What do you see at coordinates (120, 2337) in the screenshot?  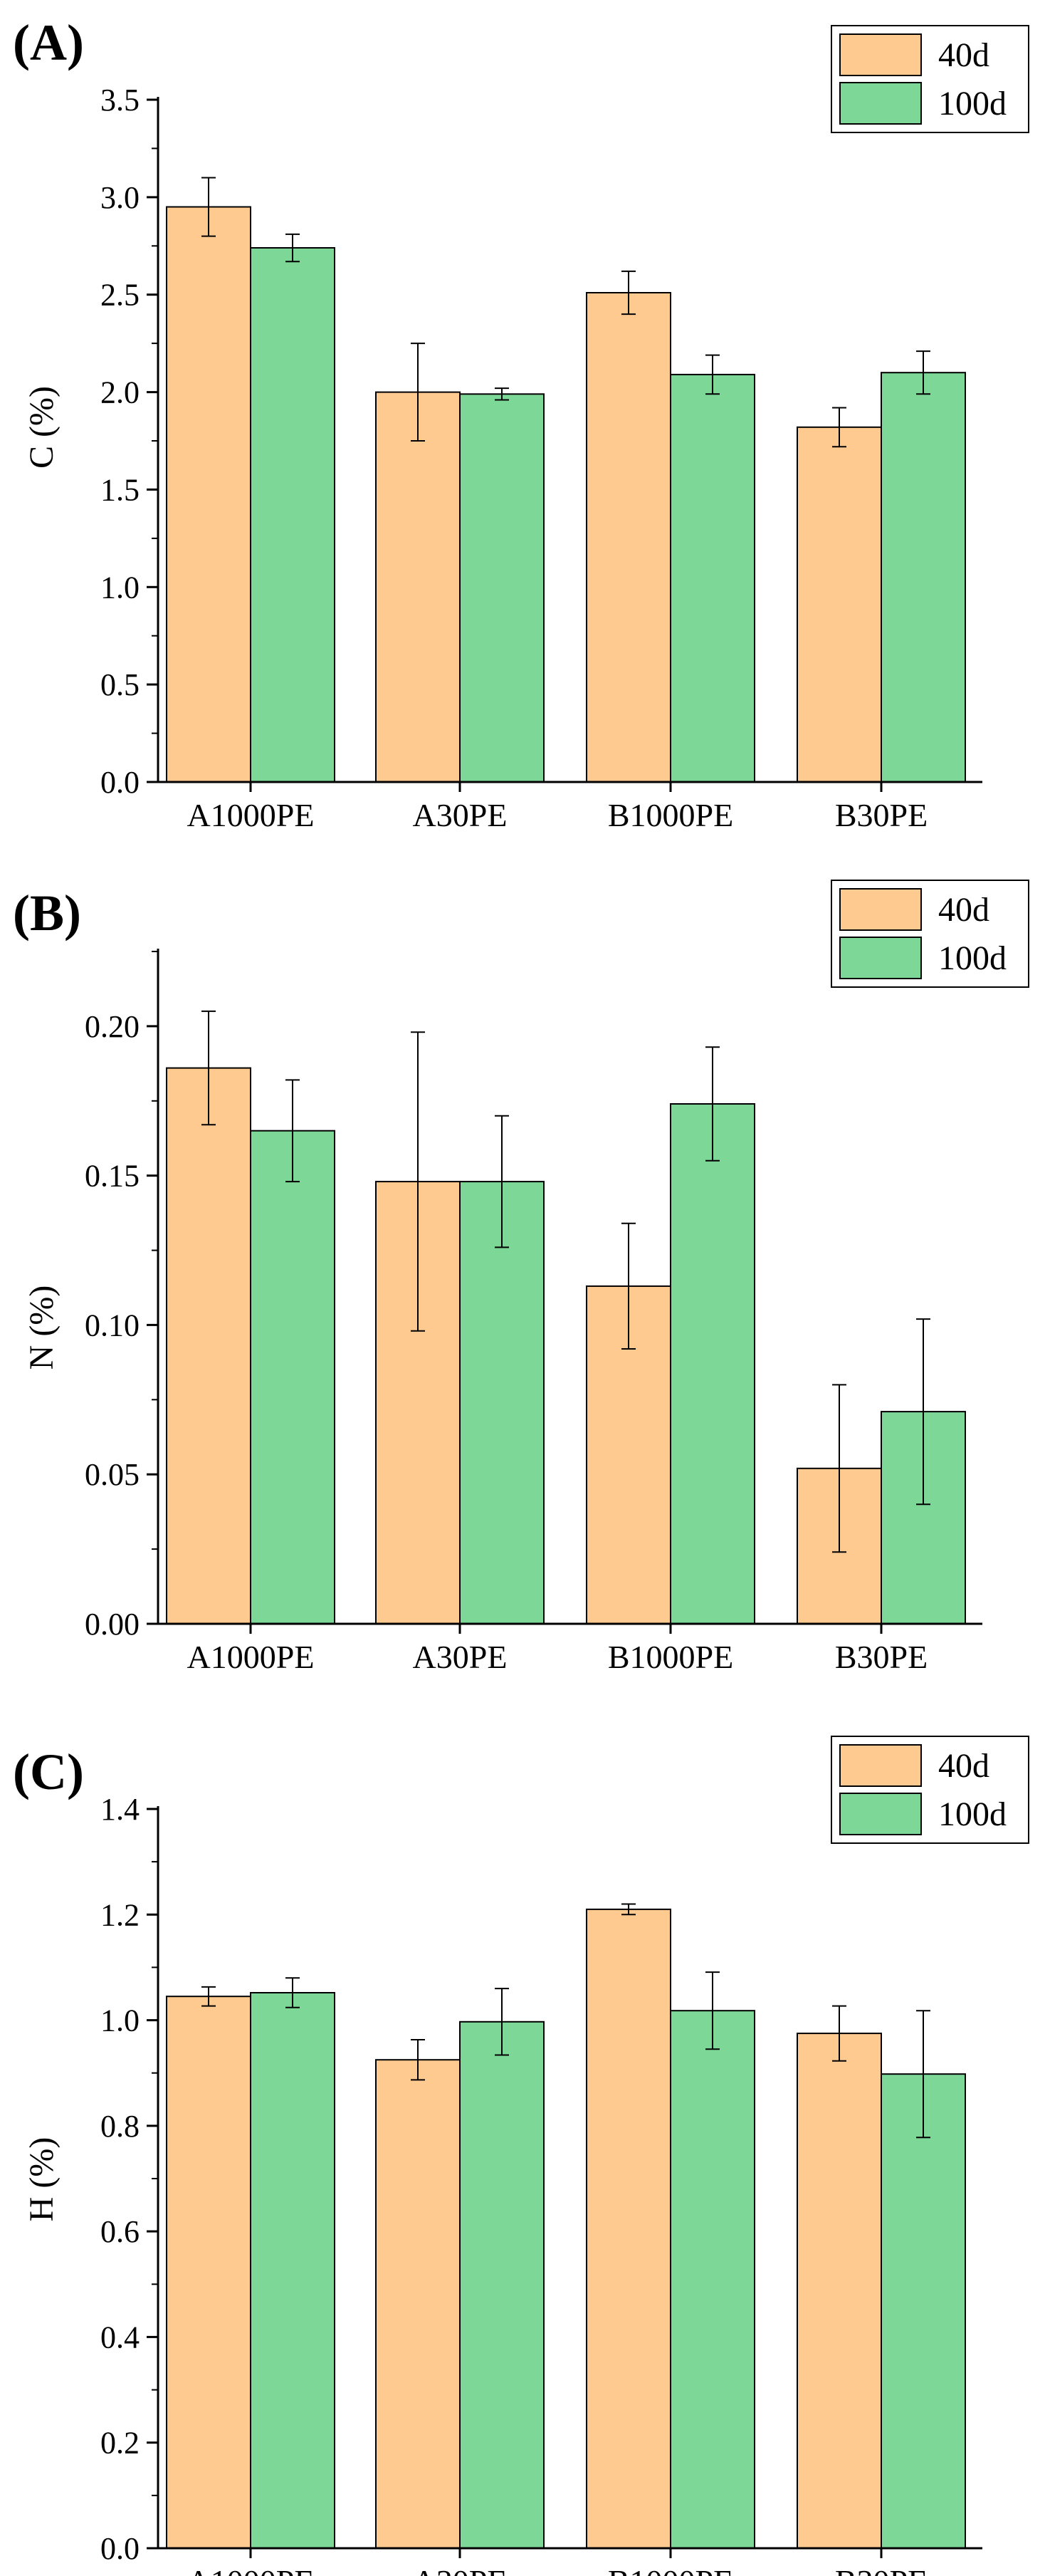 I see `panel-c-y-tick-label: 0.4` at bounding box center [120, 2337].